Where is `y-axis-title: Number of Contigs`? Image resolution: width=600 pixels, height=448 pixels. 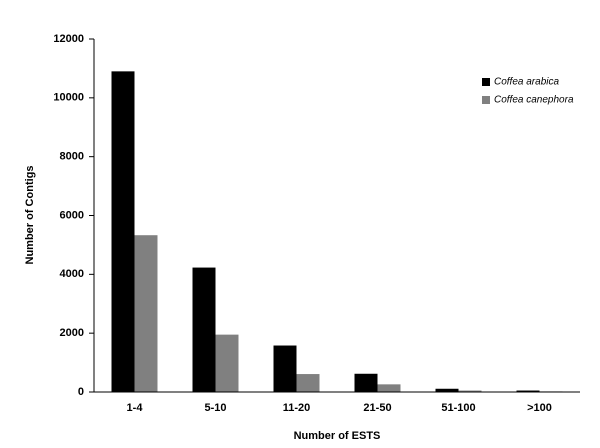
y-axis-title: Number of Contigs is located at coordinates (30, 215).